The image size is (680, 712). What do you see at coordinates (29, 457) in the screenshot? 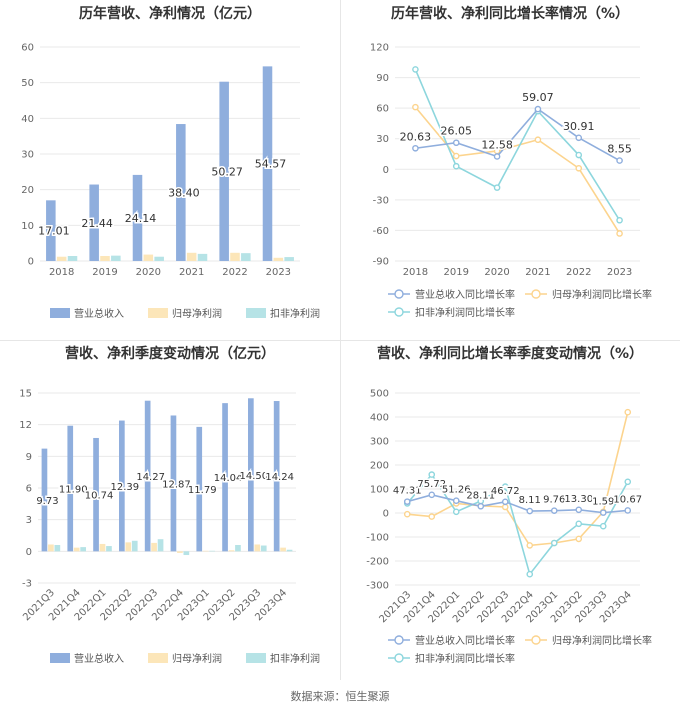
I see `y-tick-label: 9` at bounding box center [29, 457].